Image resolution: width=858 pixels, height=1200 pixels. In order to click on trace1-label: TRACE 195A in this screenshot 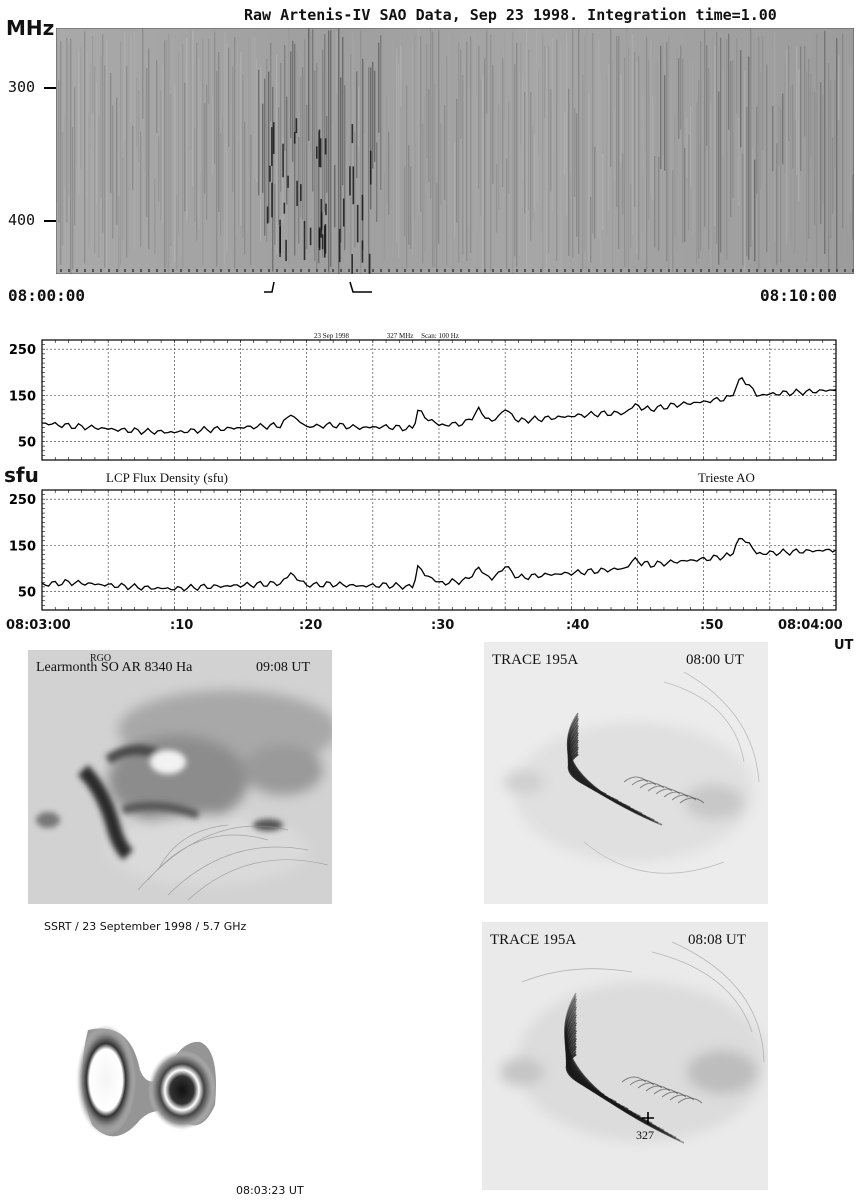, I will do `click(535, 660)`.